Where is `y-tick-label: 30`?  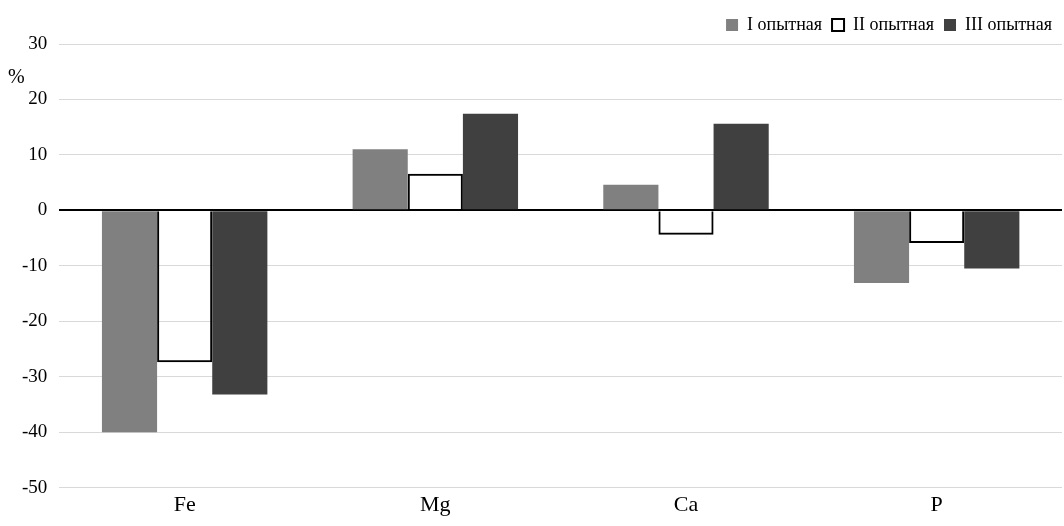 y-tick-label: 30 is located at coordinates (38, 42).